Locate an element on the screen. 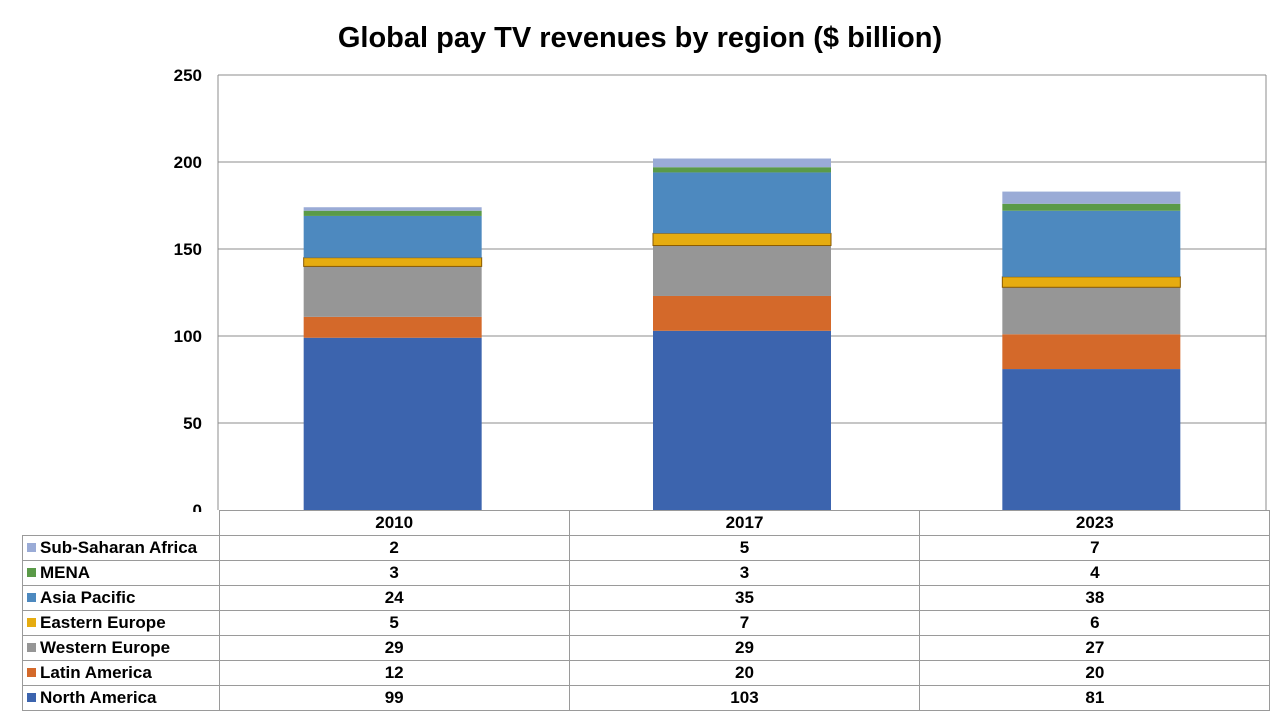  table-row: Western Europe 29 29 27 is located at coordinates (646, 648).